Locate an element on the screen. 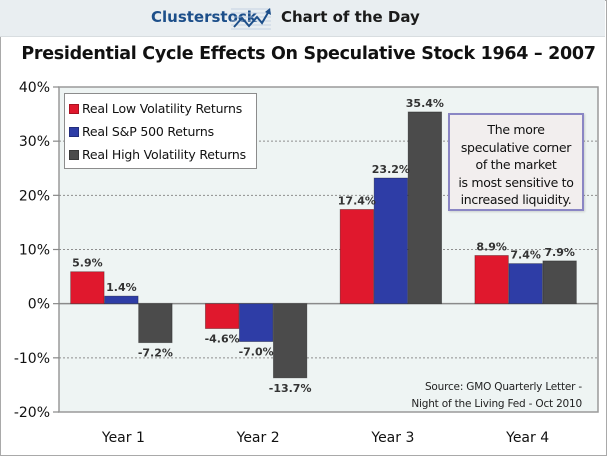 The height and width of the screenshot is (456, 607). y-tick-label: 20% is located at coordinates (34, 196).